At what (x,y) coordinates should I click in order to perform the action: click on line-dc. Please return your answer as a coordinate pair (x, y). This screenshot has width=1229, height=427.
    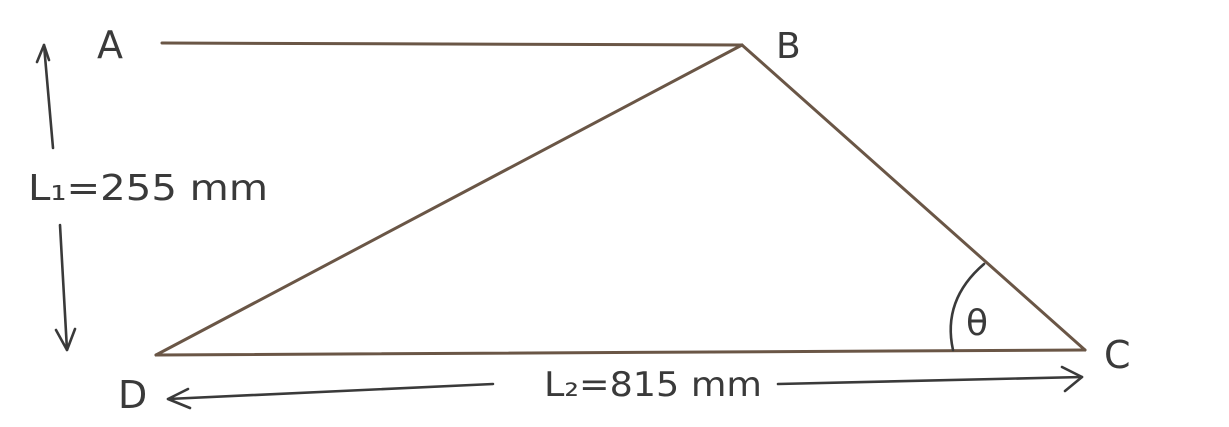
    Looking at the image, I should click on (620, 352).